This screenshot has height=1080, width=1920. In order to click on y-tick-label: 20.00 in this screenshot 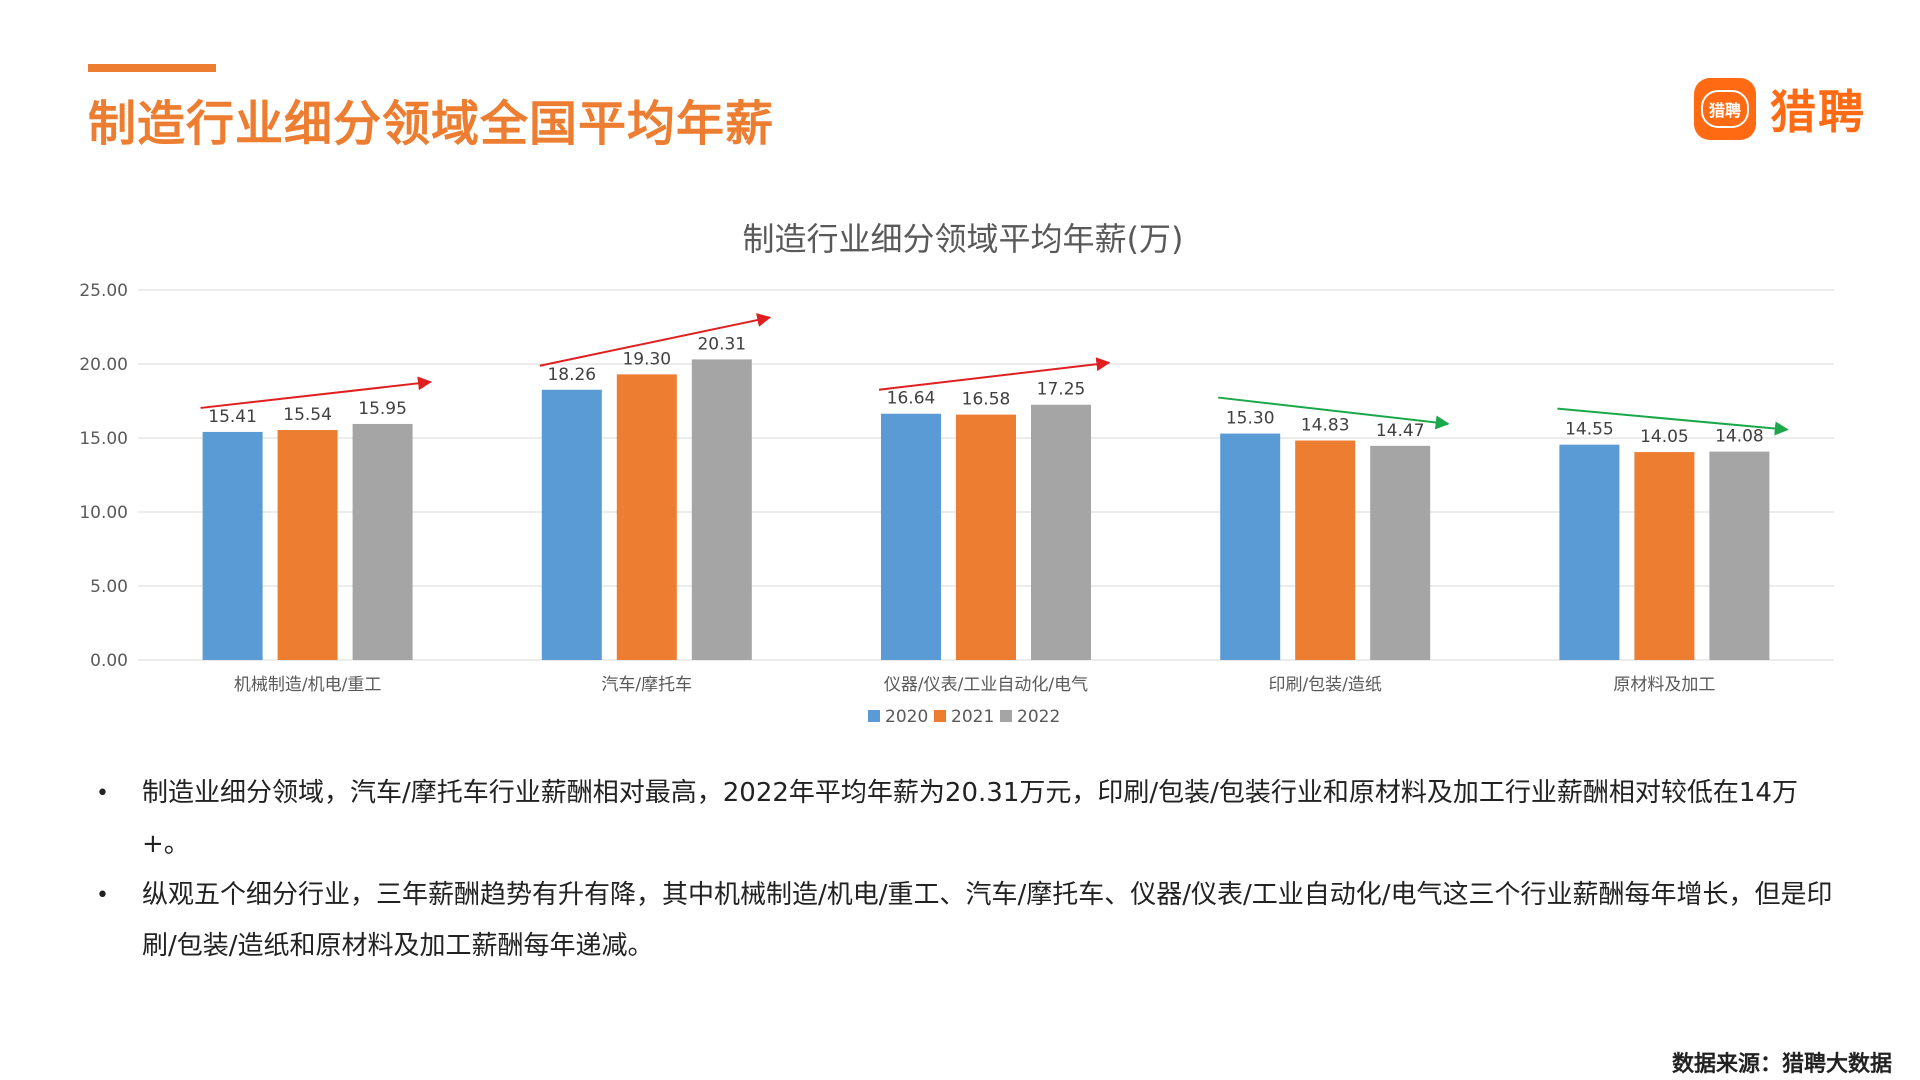, I will do `click(103, 365)`.